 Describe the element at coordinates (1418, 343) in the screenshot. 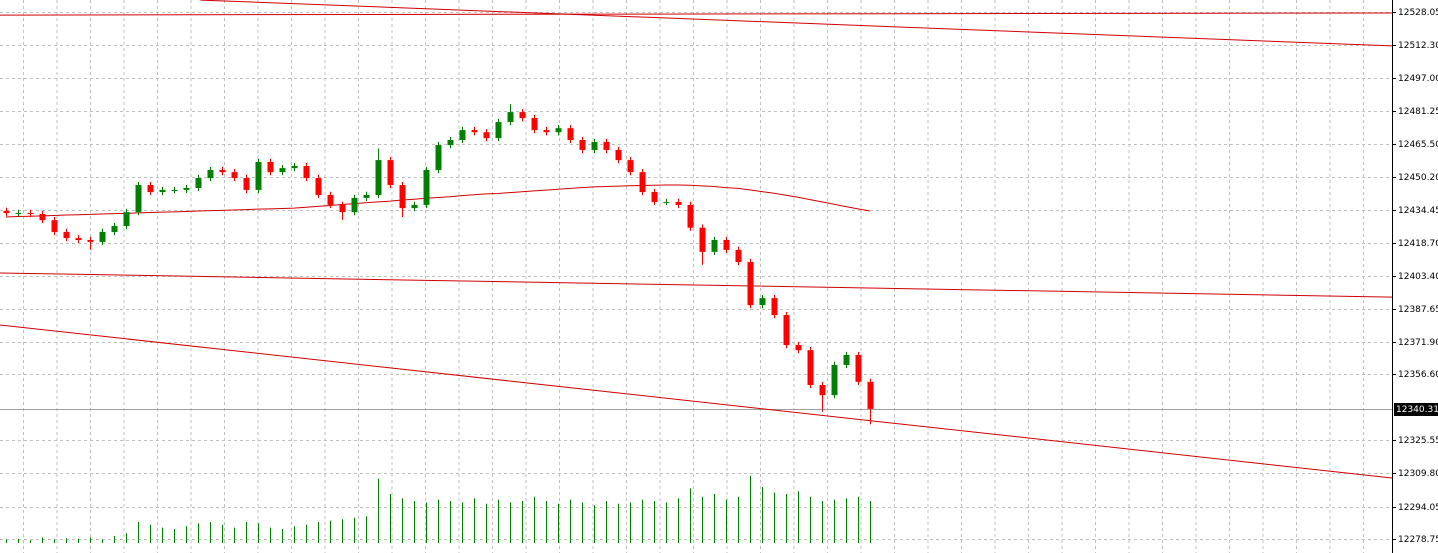

I see `y-tick-label: 12371.90` at that location.